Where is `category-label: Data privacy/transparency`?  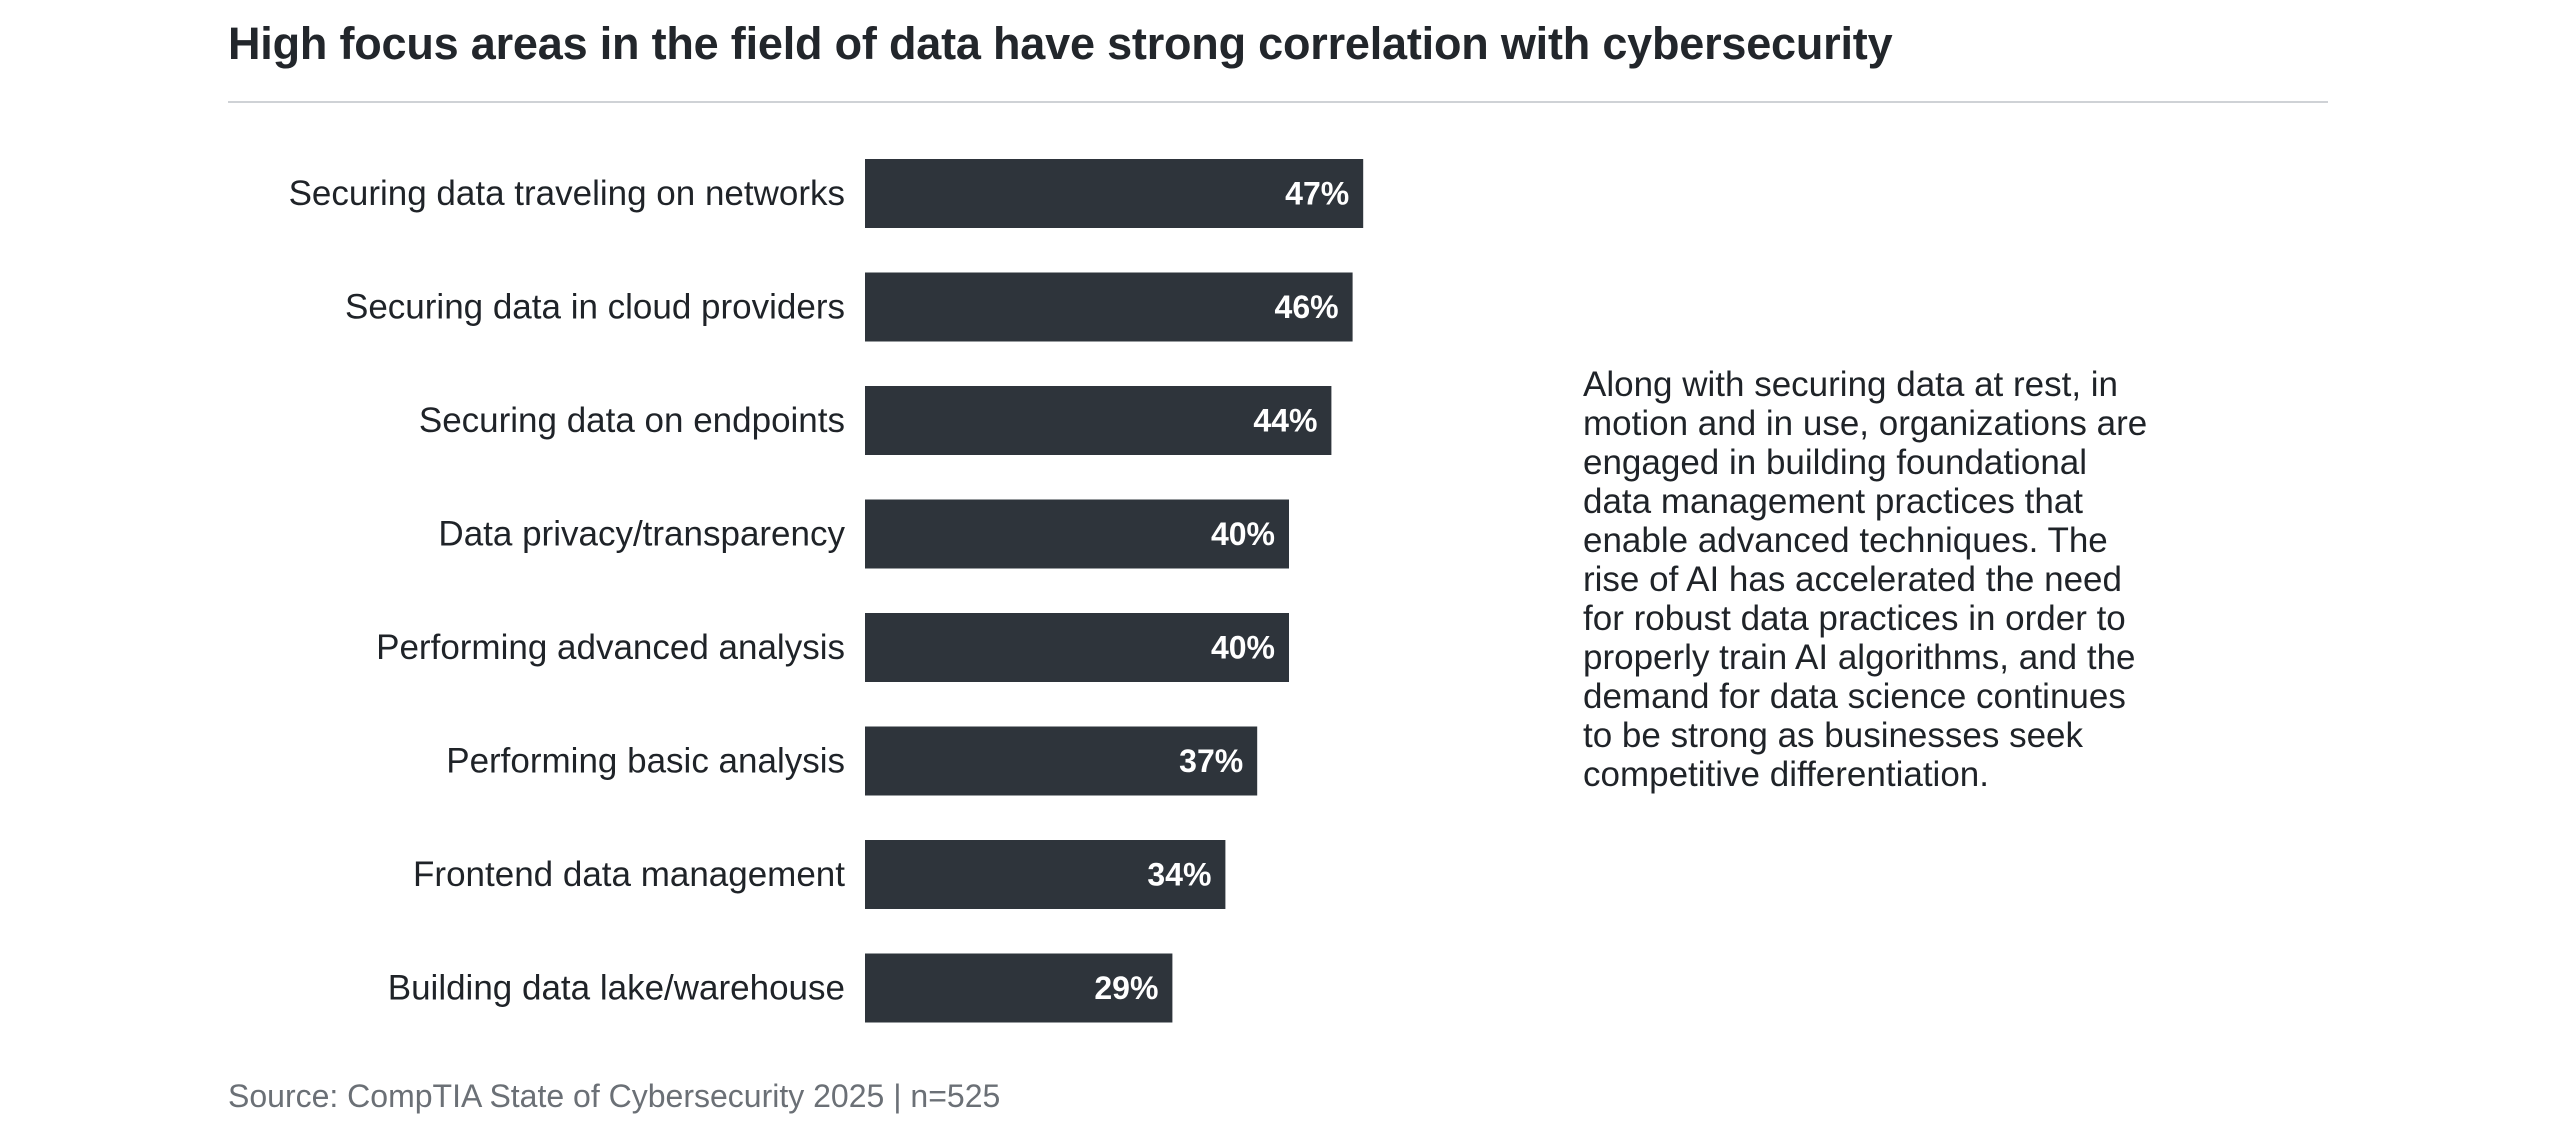
category-label: Data privacy/transparency is located at coordinates (641, 534).